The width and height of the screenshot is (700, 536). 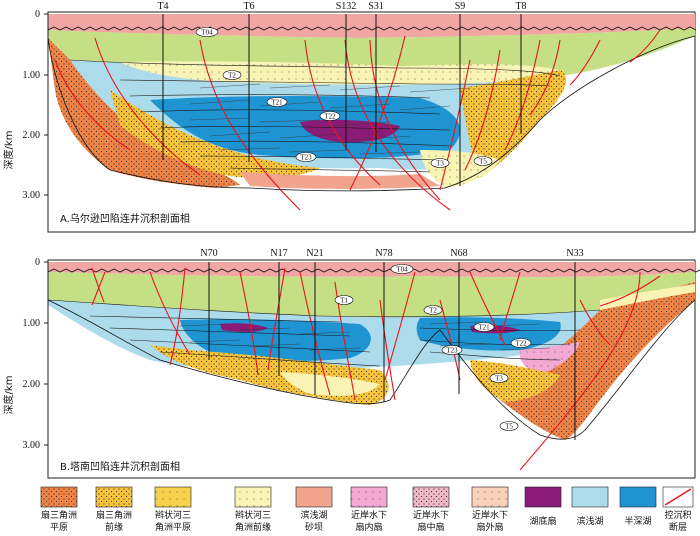 I want to click on panel-a-title: A.乌尔逊凹陷连井沉积剖面相, so click(x=125, y=218).